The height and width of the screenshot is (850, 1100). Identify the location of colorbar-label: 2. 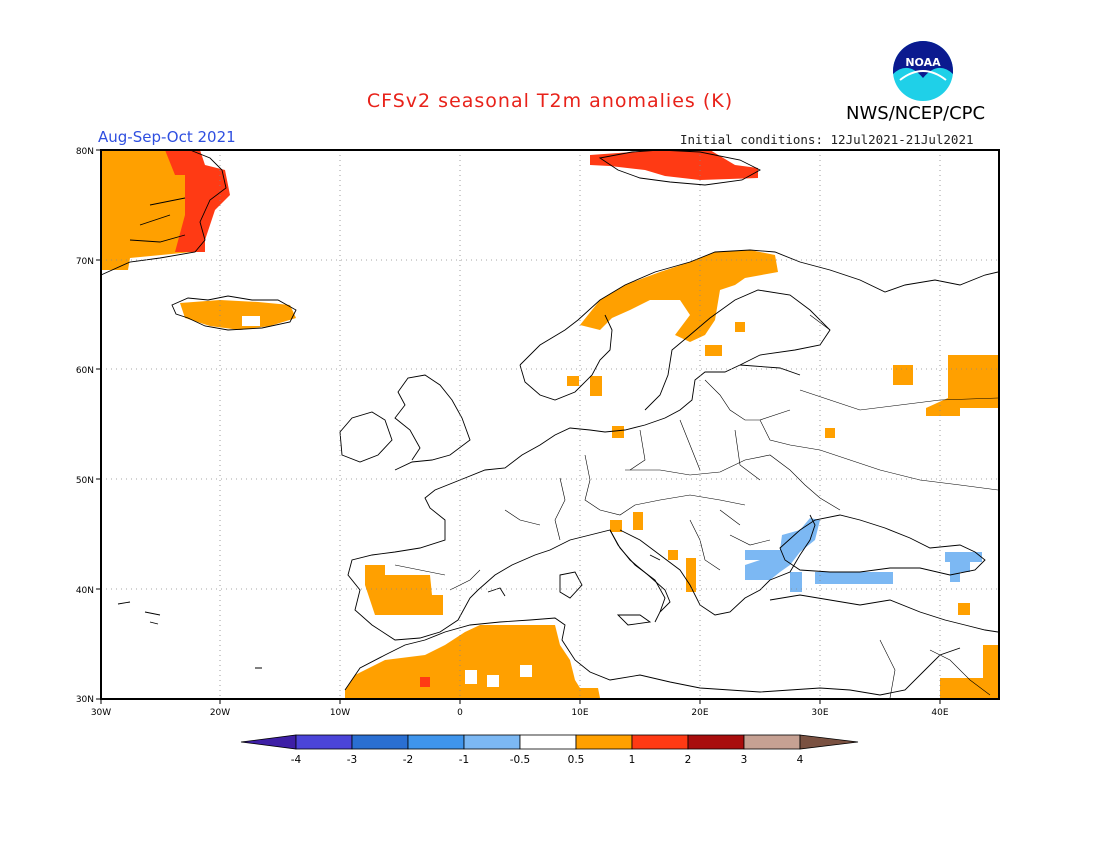
(688, 760).